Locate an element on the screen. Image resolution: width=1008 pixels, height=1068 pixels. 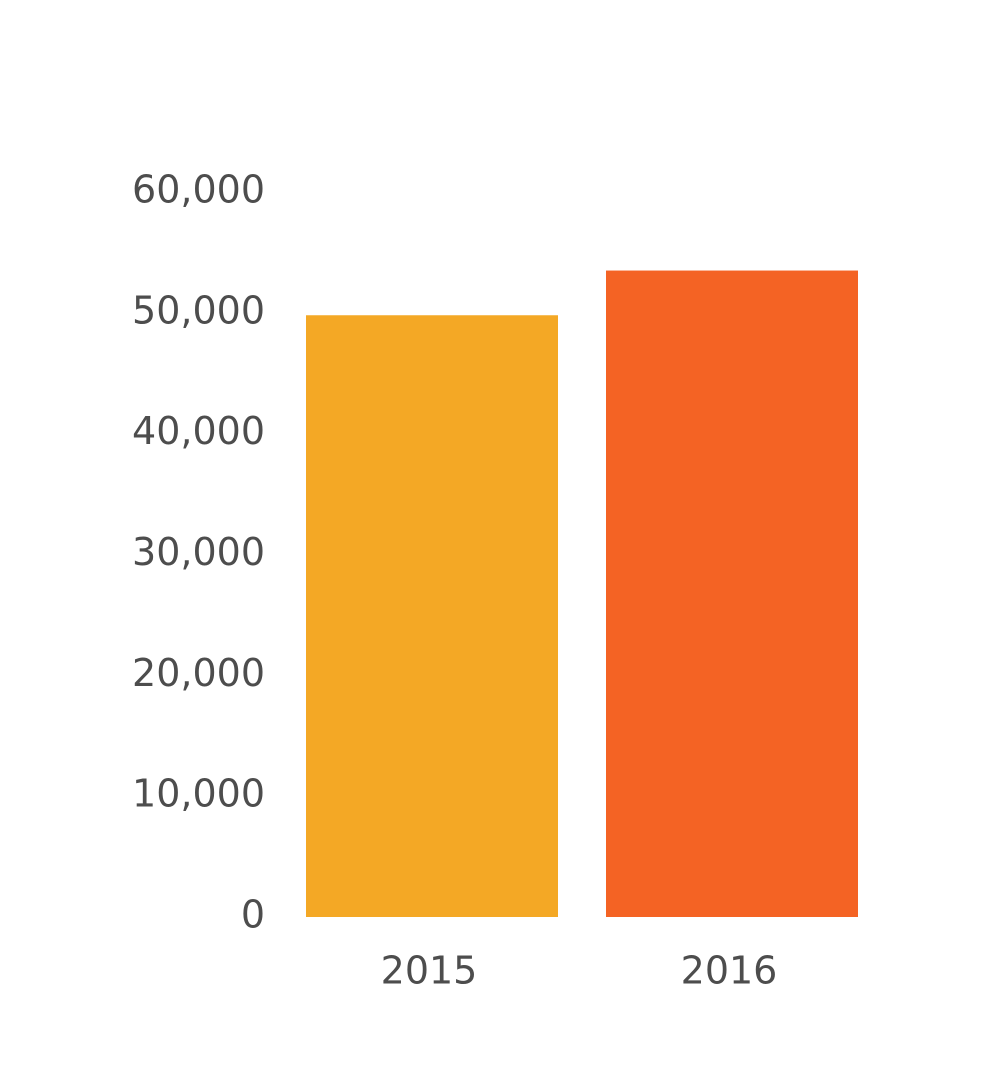
bar is located at coordinates (432, 616).